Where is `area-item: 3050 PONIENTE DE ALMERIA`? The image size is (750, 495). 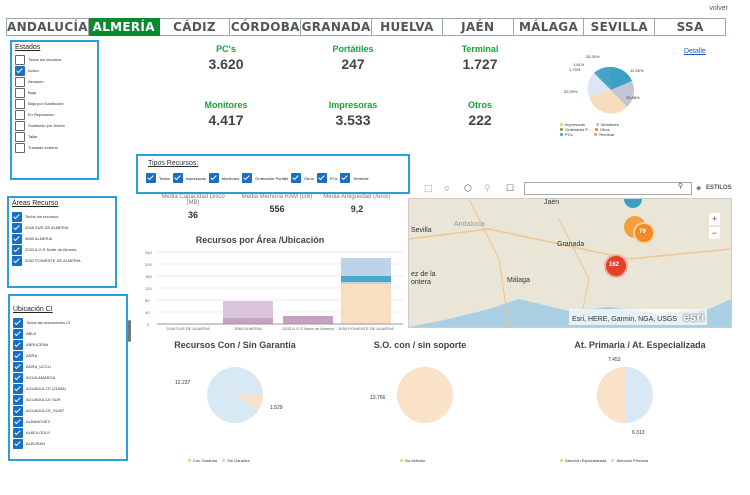 area-item: 3050 PONIENTE DE ALMERIA is located at coordinates (63, 260).